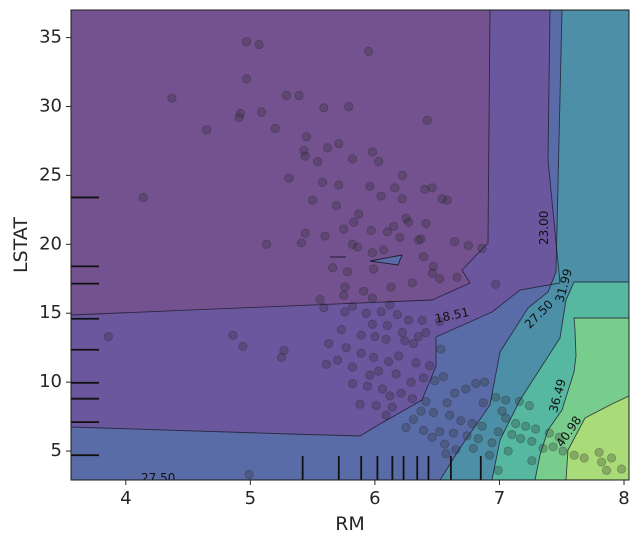  I want to click on contour-island, so click(386, 260).